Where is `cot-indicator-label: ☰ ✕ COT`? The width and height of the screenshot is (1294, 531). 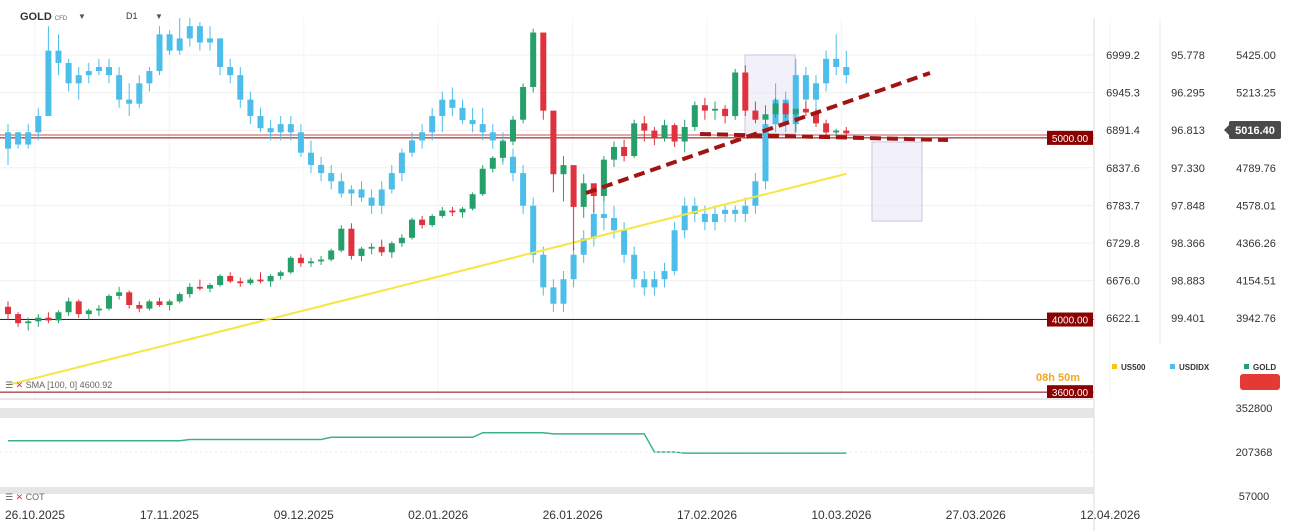 cot-indicator-label: ☰ ✕ COT is located at coordinates (25, 497).